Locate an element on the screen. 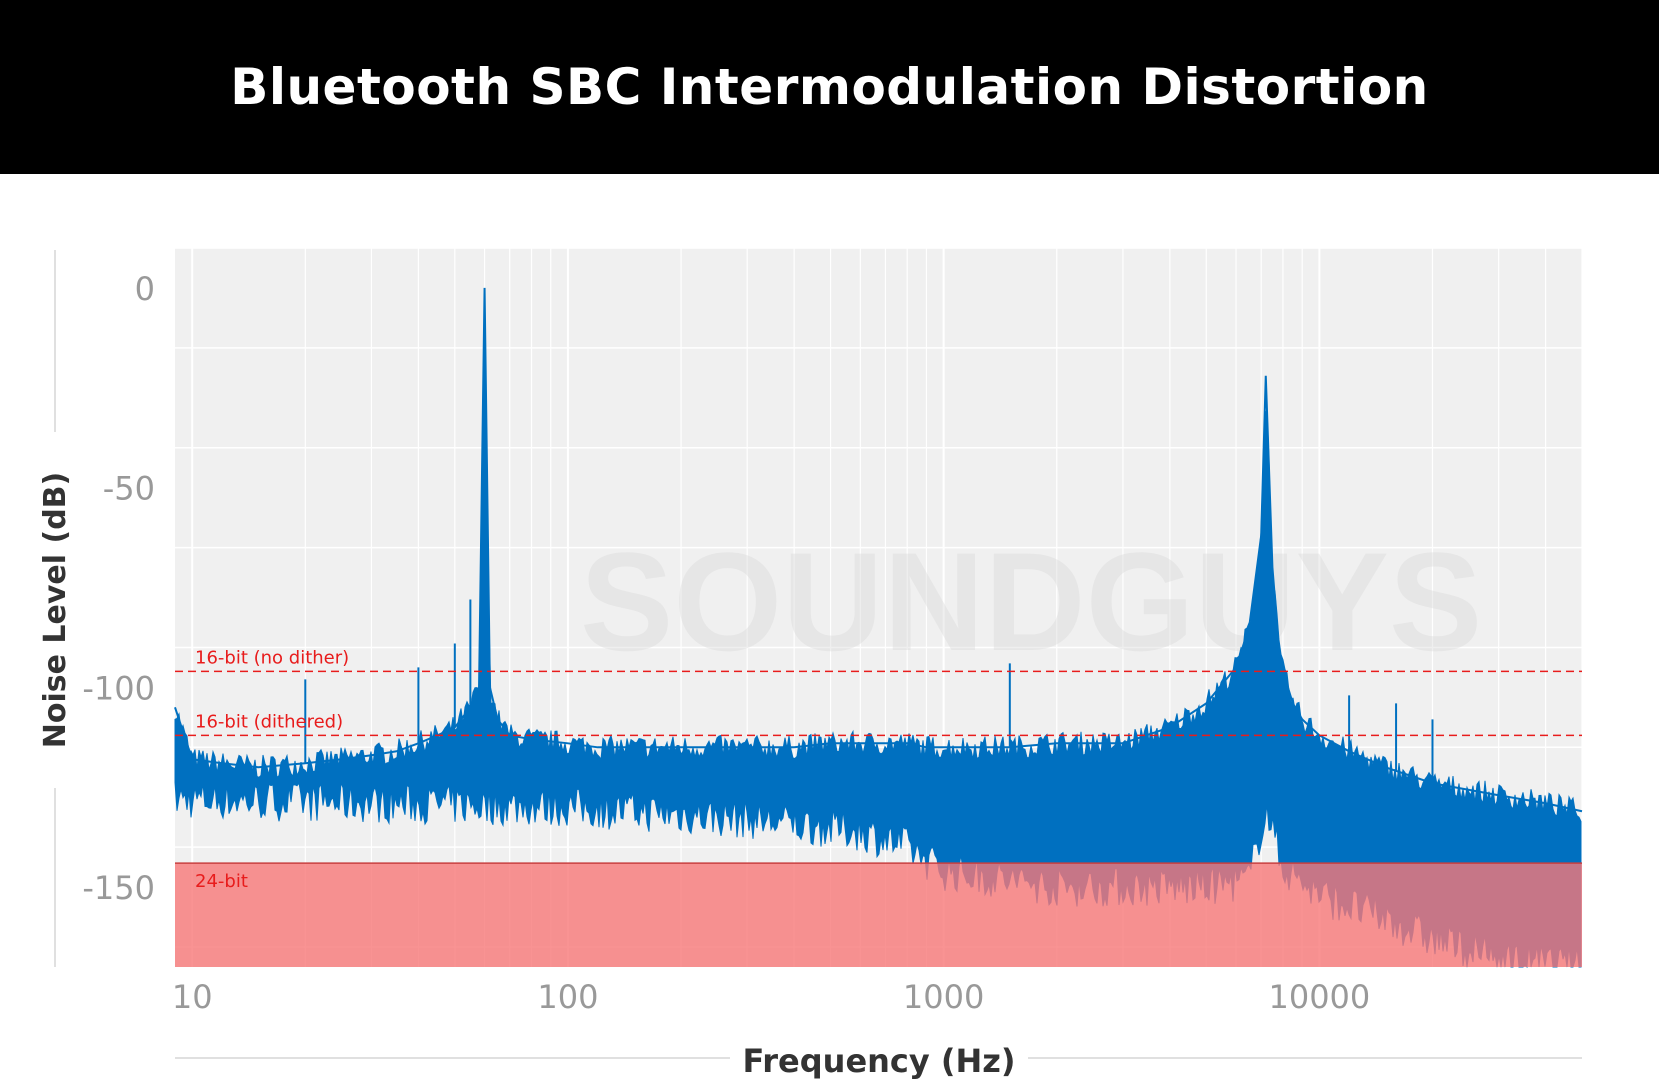 This screenshot has height=1089, width=1659. y-tick-label: -50 is located at coordinates (129, 489).